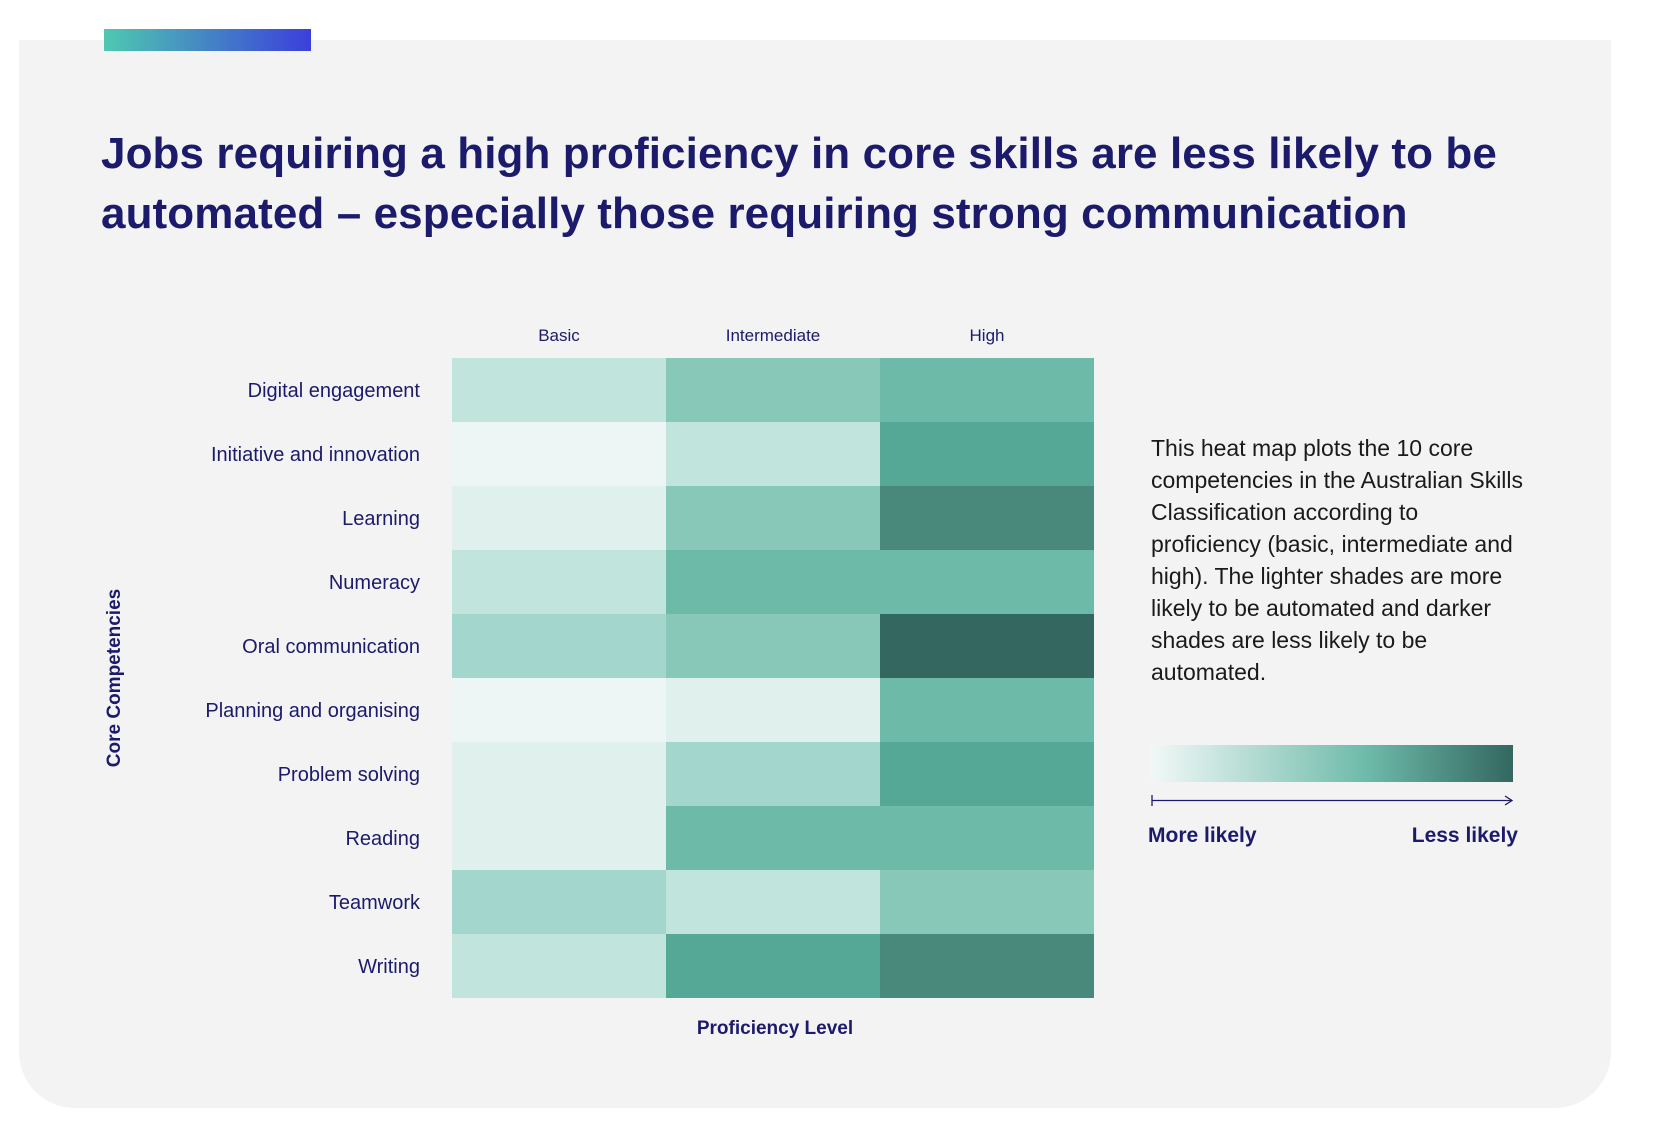 The width and height of the screenshot is (1664, 1134). I want to click on heatmap-cell-numeracy-intermediate, so click(773, 582).